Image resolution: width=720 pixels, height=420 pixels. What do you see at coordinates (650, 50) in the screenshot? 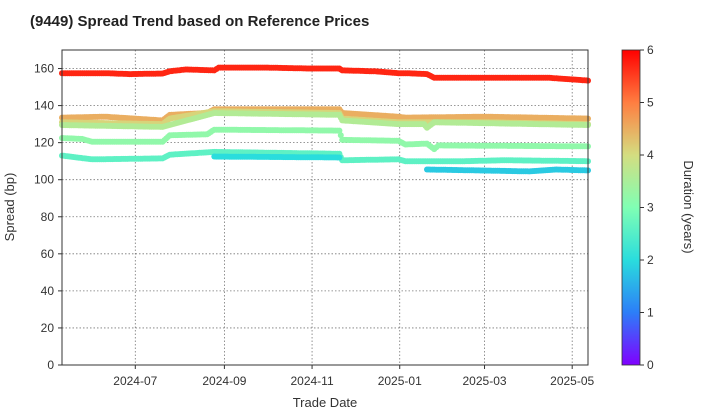
I see `colorbar-tick-label: 6` at bounding box center [650, 50].